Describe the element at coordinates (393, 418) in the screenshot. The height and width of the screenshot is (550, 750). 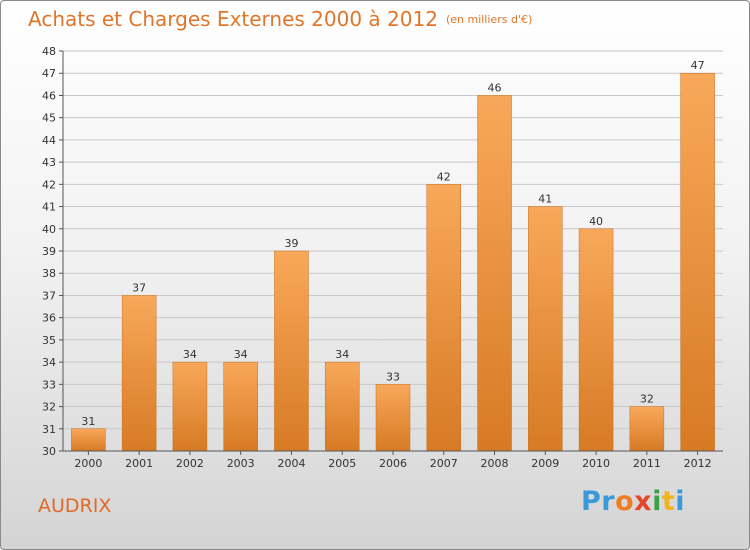
I see `bar-2006` at that location.